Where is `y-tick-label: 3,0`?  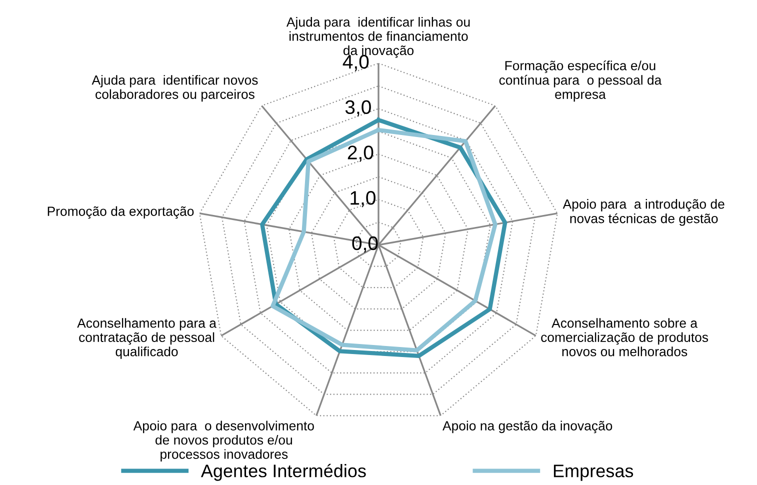 y-tick-label: 3,0 is located at coordinates (358, 108).